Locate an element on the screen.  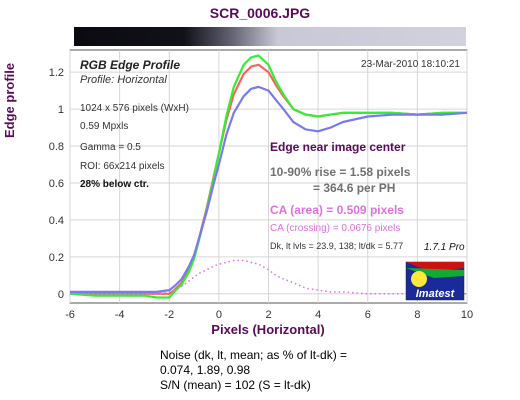
y-tick-label: 0.6 is located at coordinates (56, 184).